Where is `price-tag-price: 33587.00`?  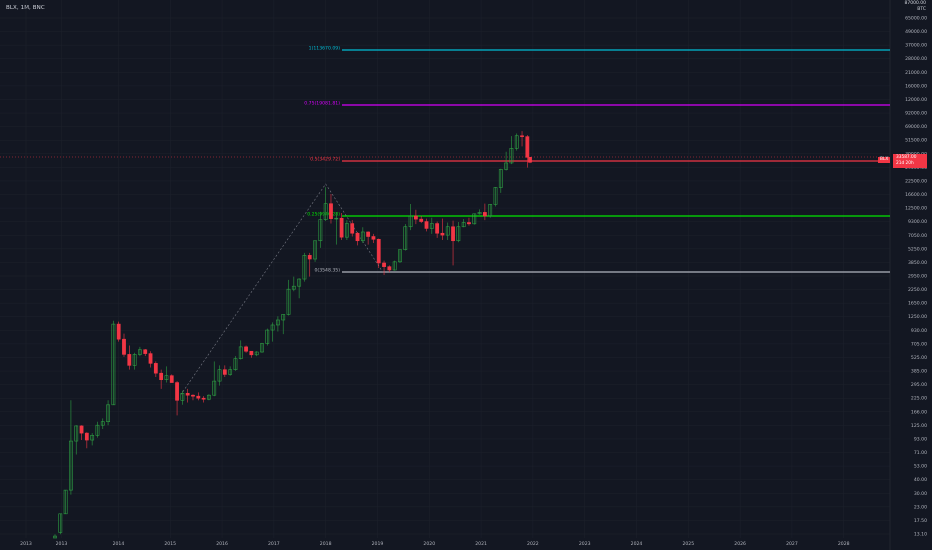
price-tag-price: 33587.00 is located at coordinates (906, 157).